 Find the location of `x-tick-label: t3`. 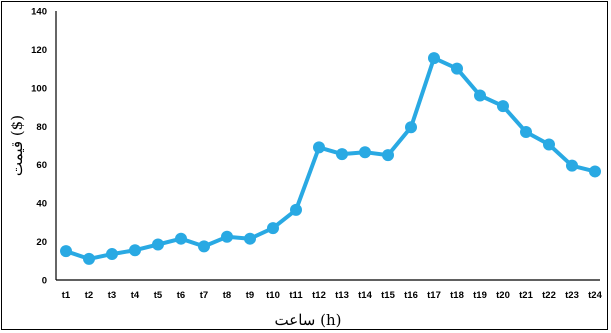

x-tick-label: t3 is located at coordinates (112, 295).